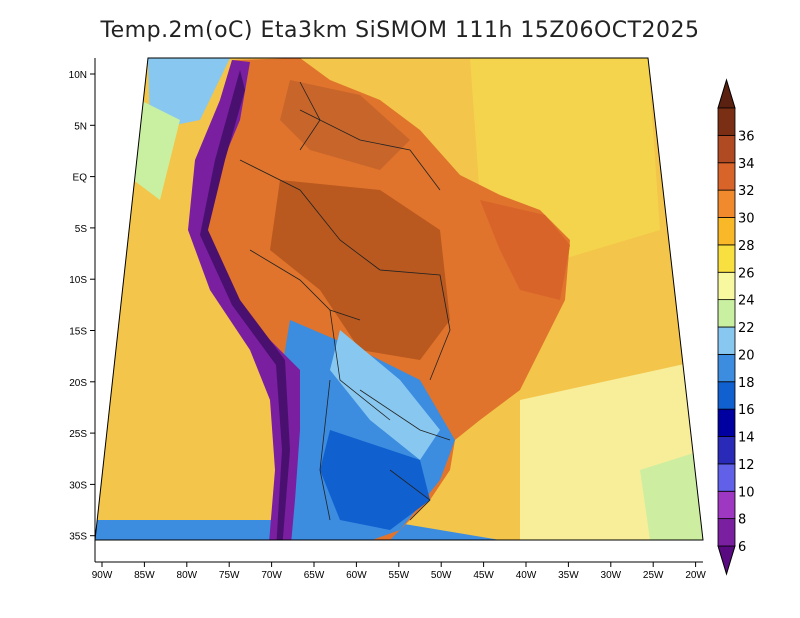  What do you see at coordinates (742, 520) in the screenshot?
I see `colorbar-label: 8` at bounding box center [742, 520].